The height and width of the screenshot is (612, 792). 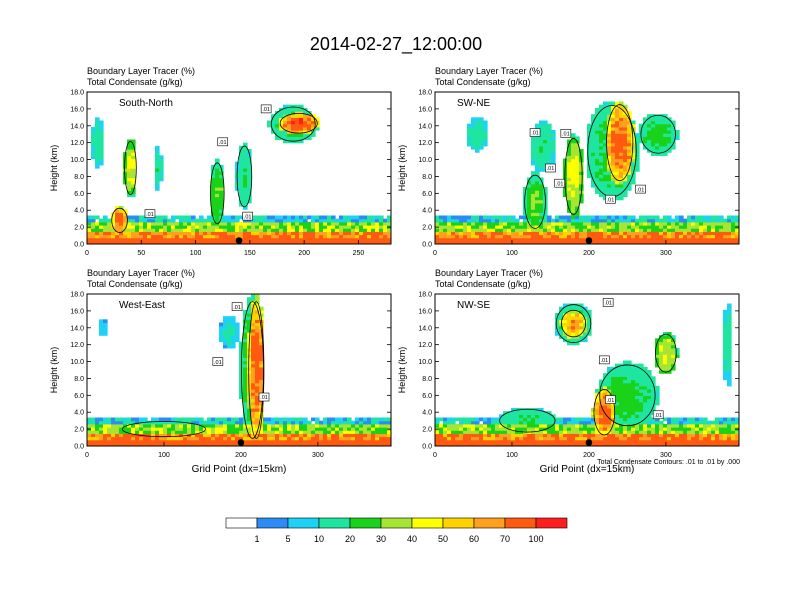 I want to click on x-tick-label: 0, so click(x=435, y=455).